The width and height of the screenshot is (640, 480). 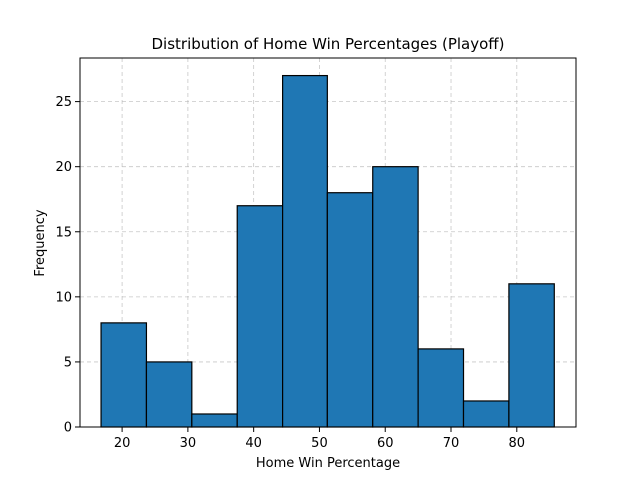 What do you see at coordinates (40, 242) in the screenshot?
I see `y-axis-label: Frequency` at bounding box center [40, 242].